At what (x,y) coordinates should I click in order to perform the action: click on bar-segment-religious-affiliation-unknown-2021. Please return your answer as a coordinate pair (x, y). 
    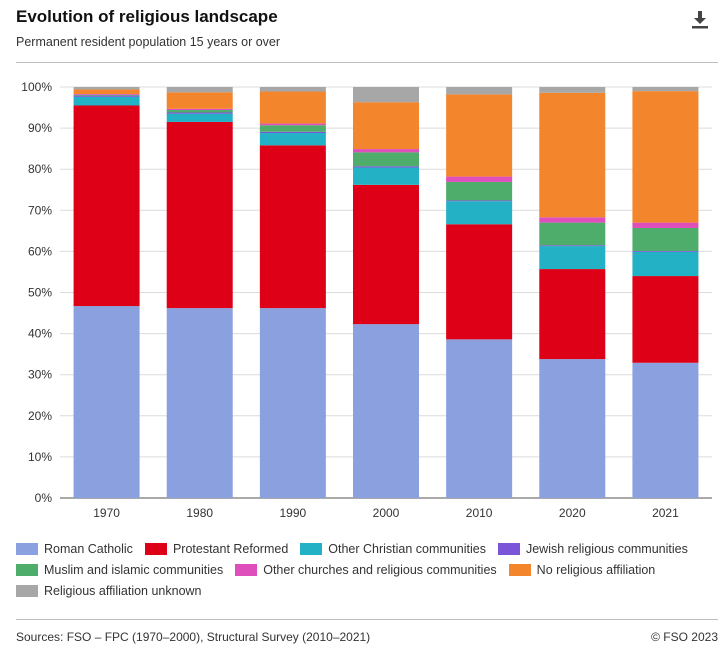
    Looking at the image, I should click on (665, 89).